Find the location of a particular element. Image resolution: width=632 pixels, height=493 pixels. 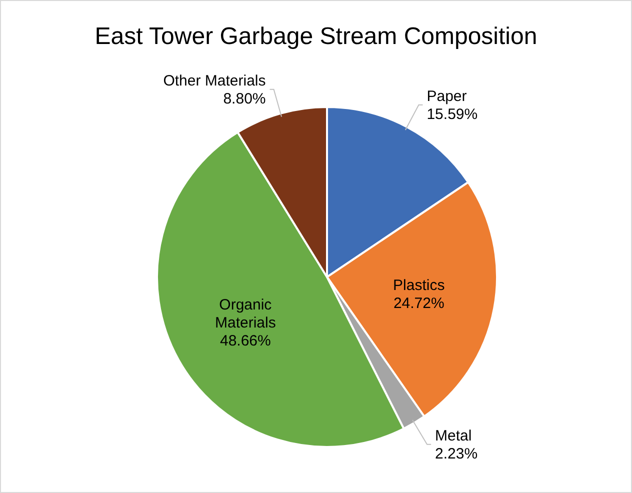

data-label: 2.23% is located at coordinates (456, 453).